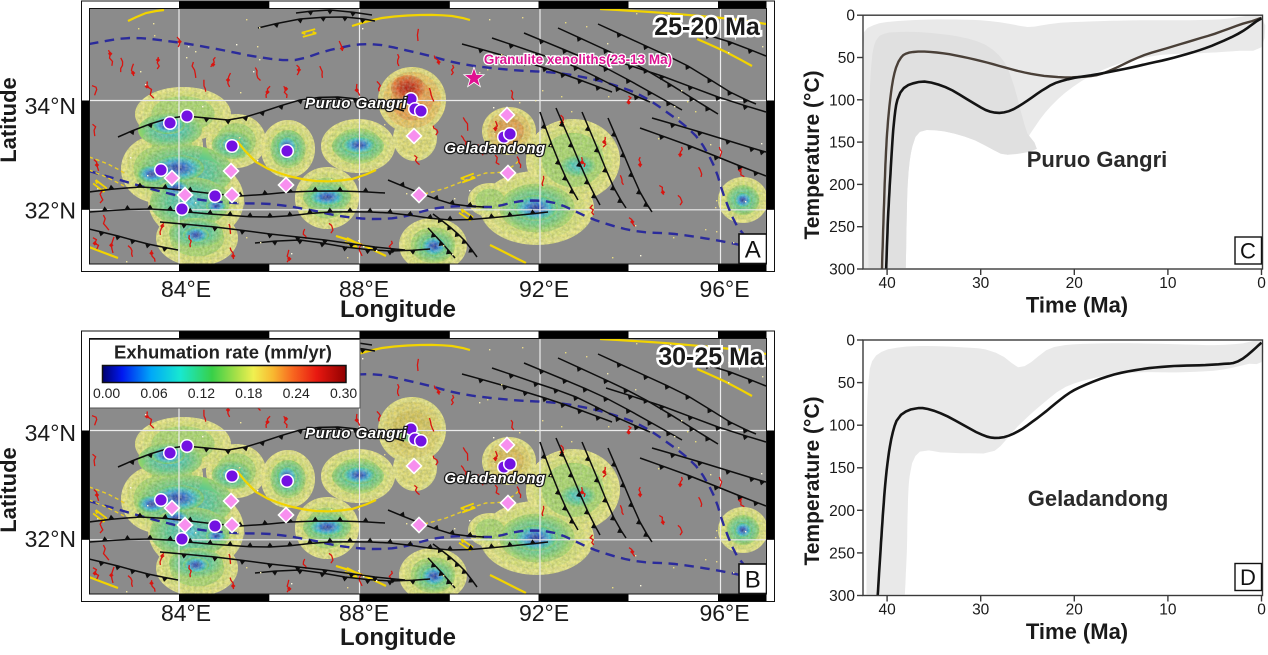  Describe the element at coordinates (296, 393) in the screenshot. I see `svg-text: 0.24` at that location.